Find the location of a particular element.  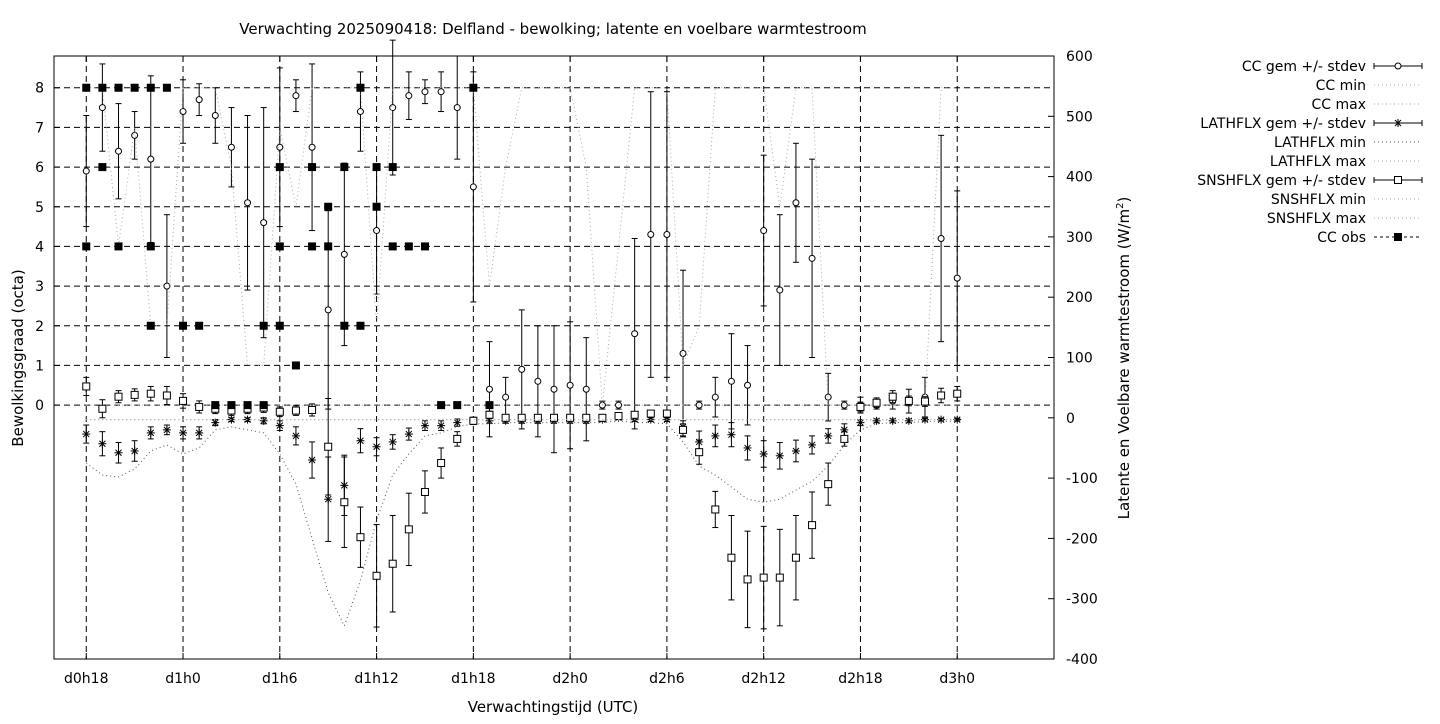

y-tick-label: 4 is located at coordinates (39, 247).